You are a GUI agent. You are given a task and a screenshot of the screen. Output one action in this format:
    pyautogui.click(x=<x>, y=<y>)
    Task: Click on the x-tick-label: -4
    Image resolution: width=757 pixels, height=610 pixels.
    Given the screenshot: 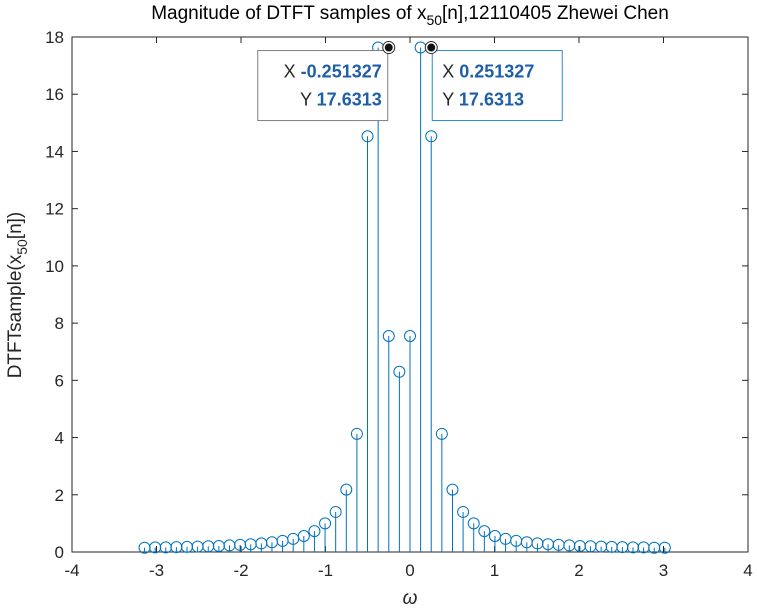 What is the action you would take?
    pyautogui.click(x=71, y=570)
    